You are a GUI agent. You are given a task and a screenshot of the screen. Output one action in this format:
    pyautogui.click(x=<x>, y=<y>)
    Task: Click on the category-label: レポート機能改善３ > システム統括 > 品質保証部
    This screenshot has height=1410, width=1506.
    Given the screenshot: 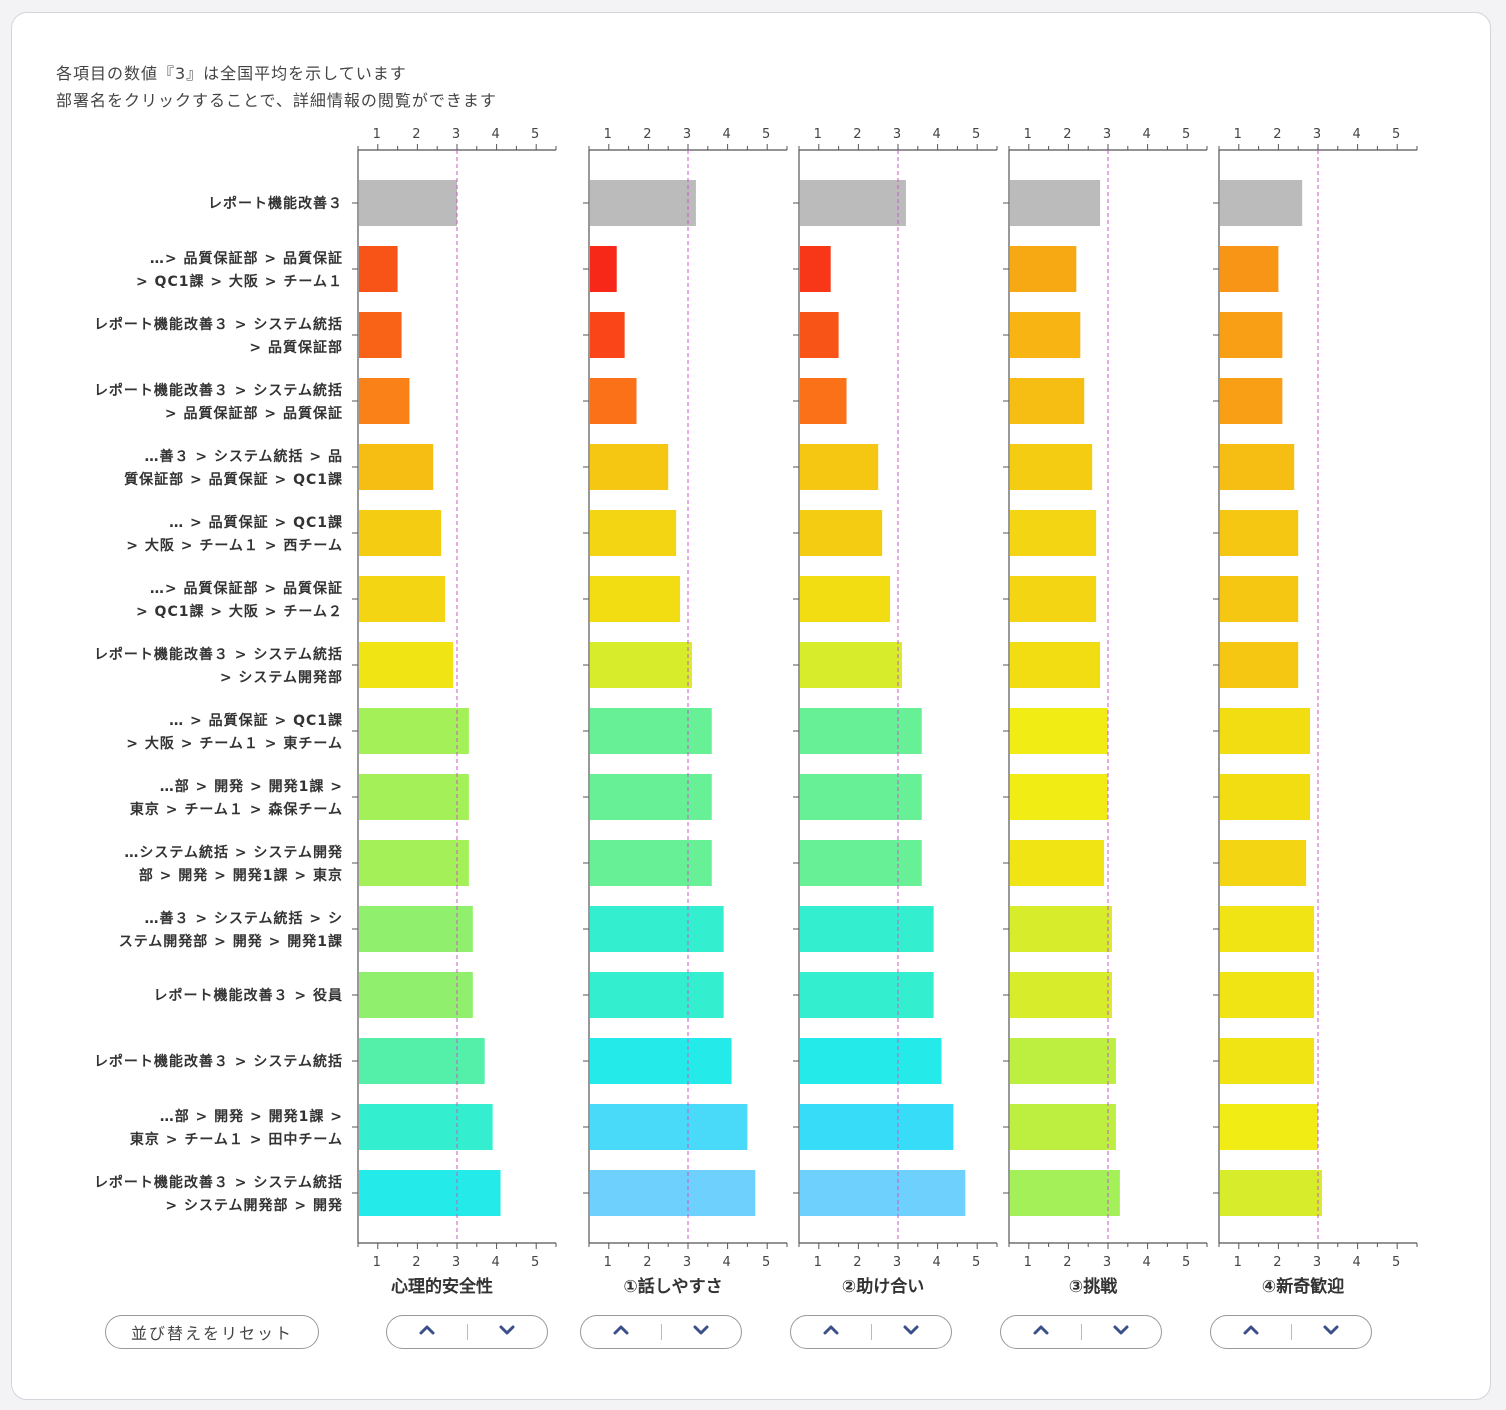 What is the action you would take?
    pyautogui.click(x=218, y=336)
    